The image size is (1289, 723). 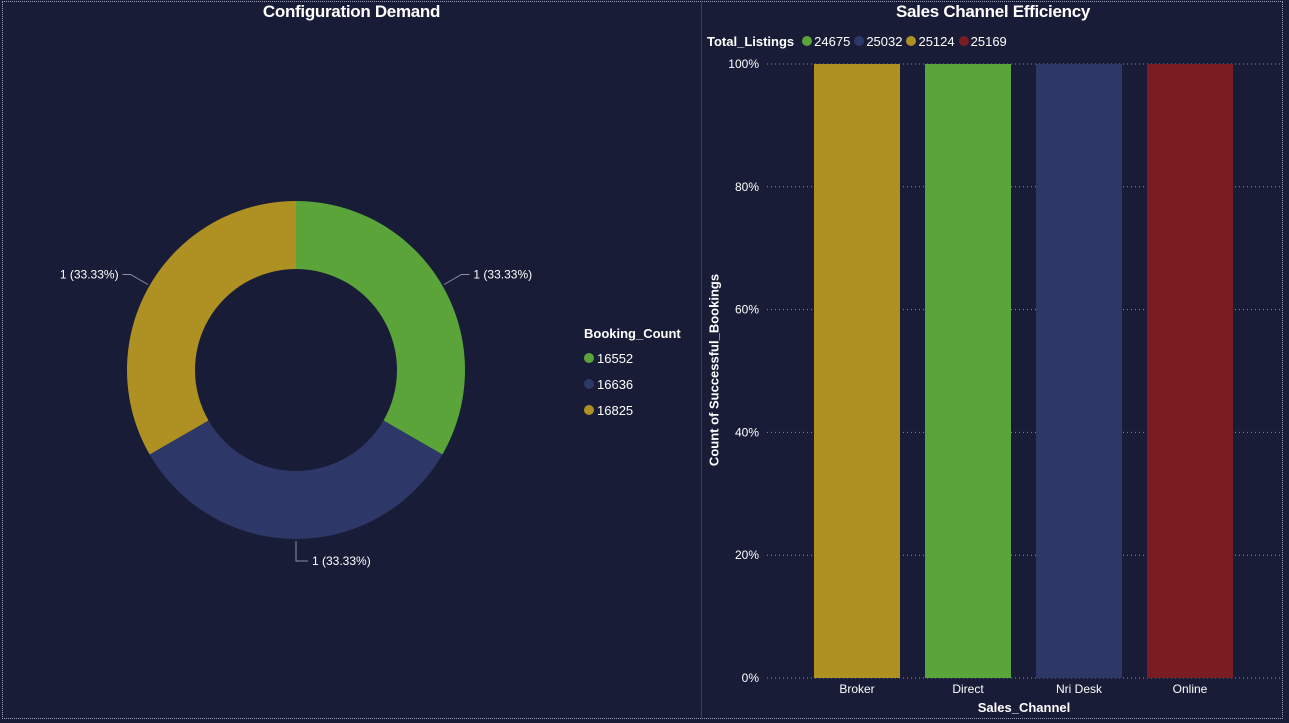 I want to click on donut-legend-item: 16825, so click(x=632, y=410).